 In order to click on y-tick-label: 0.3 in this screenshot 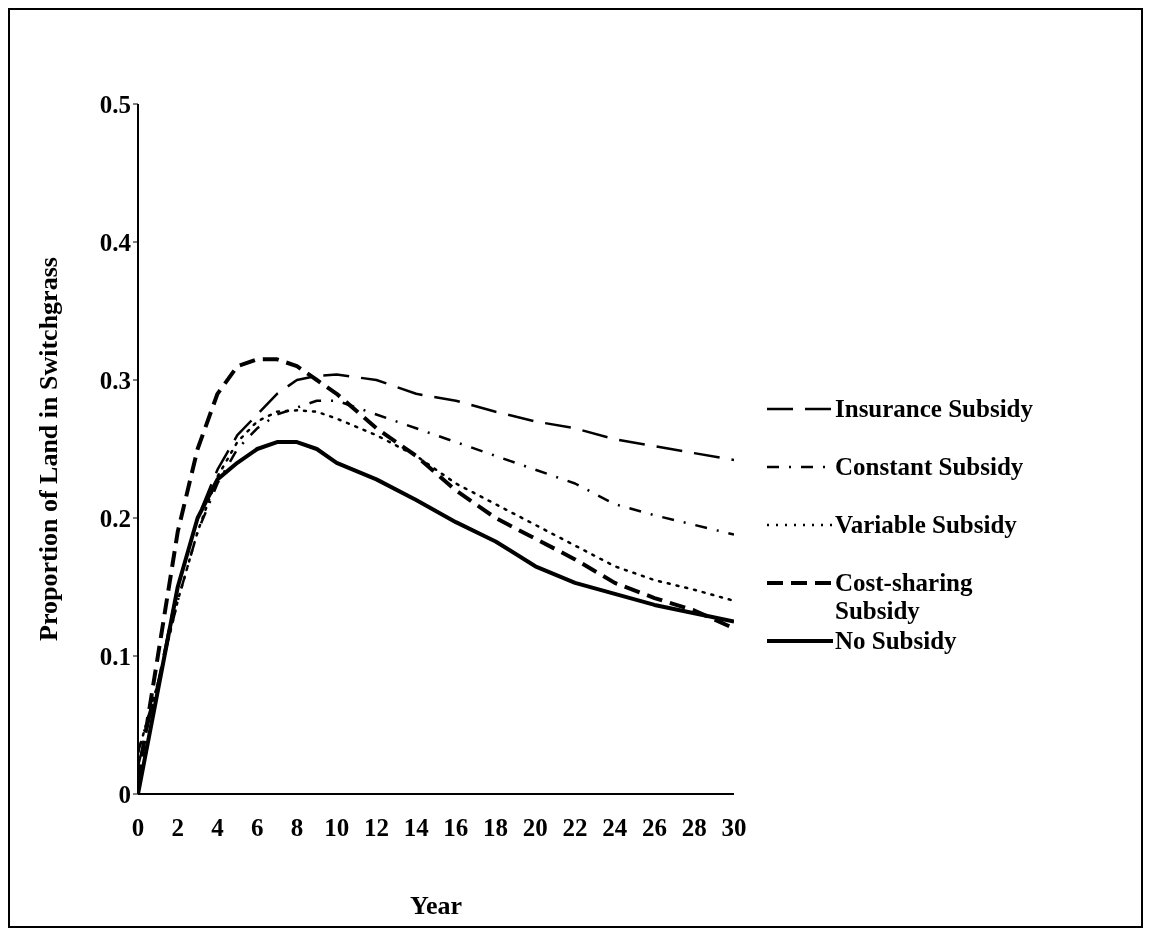, I will do `click(115, 380)`.